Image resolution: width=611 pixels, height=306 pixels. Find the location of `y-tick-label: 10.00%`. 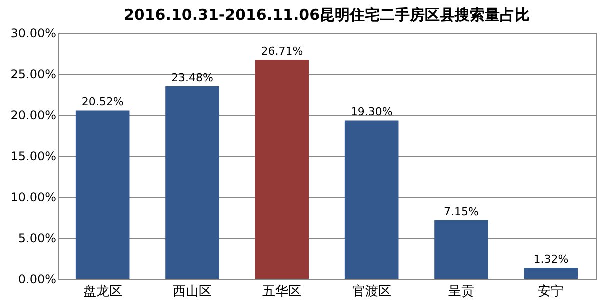

y-tick-label: 10.00% is located at coordinates (33, 197).